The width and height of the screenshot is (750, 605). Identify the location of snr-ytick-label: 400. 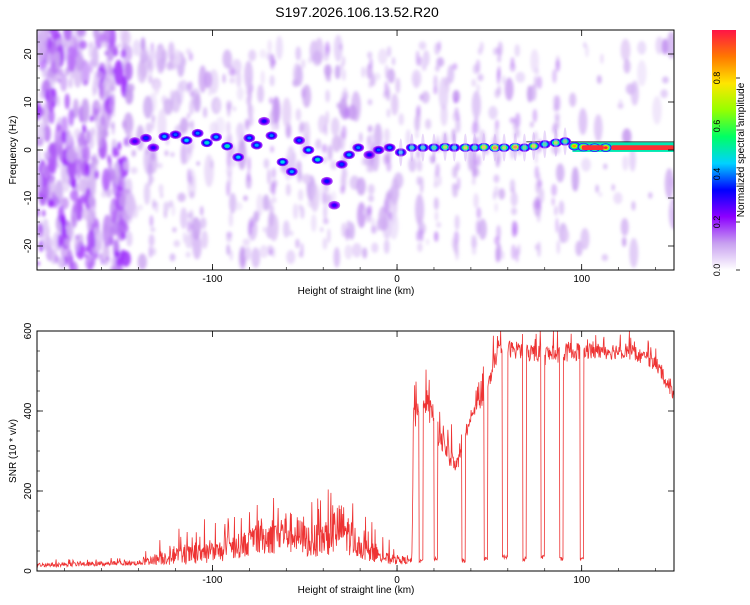
(28, 410).